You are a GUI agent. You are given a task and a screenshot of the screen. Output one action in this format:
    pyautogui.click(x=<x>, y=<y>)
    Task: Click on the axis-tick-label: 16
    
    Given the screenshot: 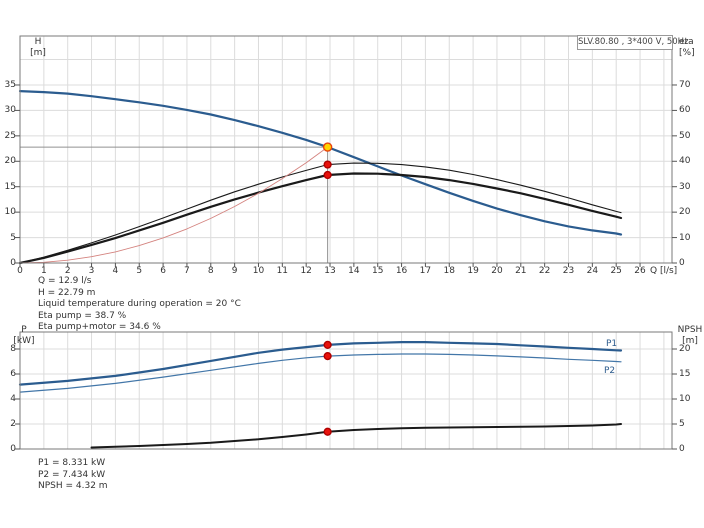 What is the action you would take?
    pyautogui.click(x=401, y=271)
    